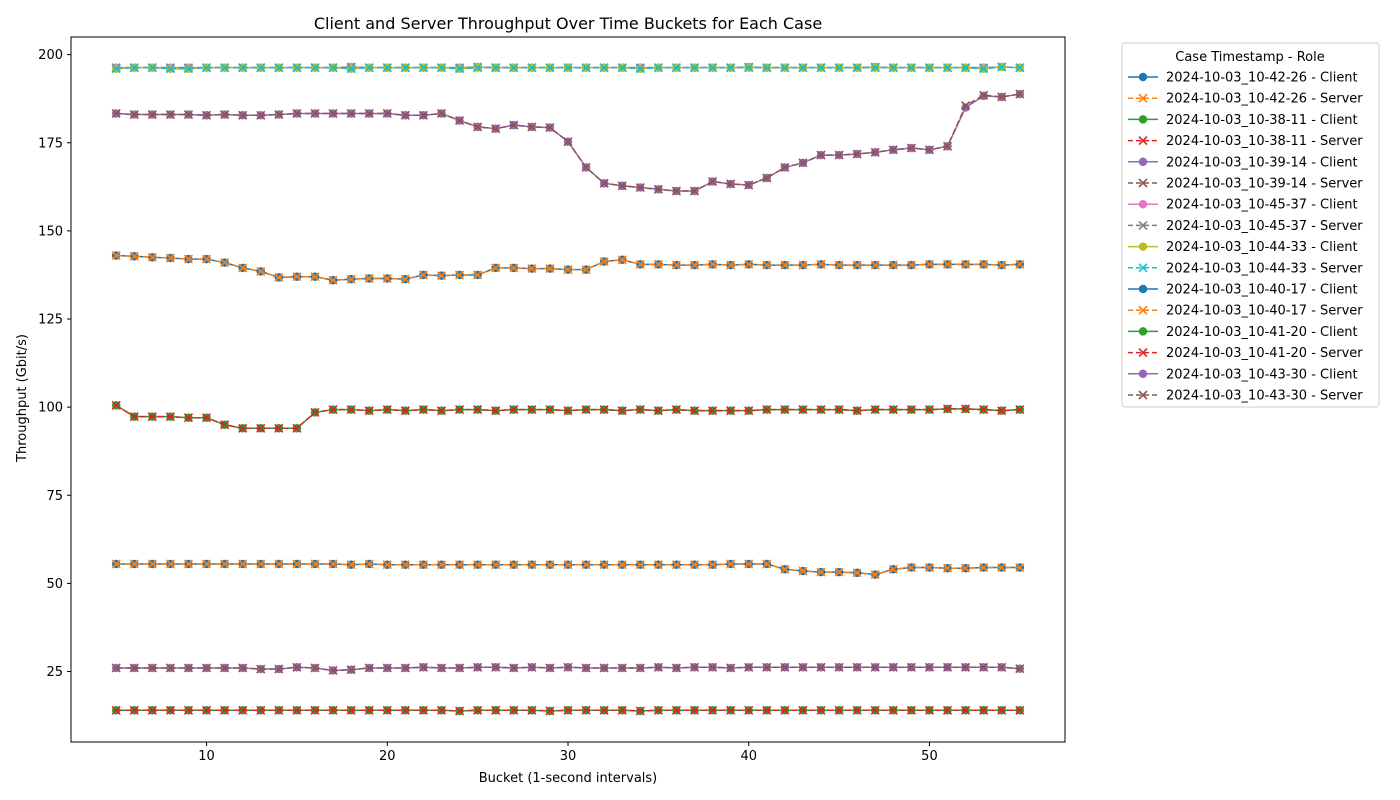  What do you see at coordinates (1264, 353) in the screenshot?
I see `legend-label: 2024-10-03_10-41-20 - Server` at bounding box center [1264, 353].